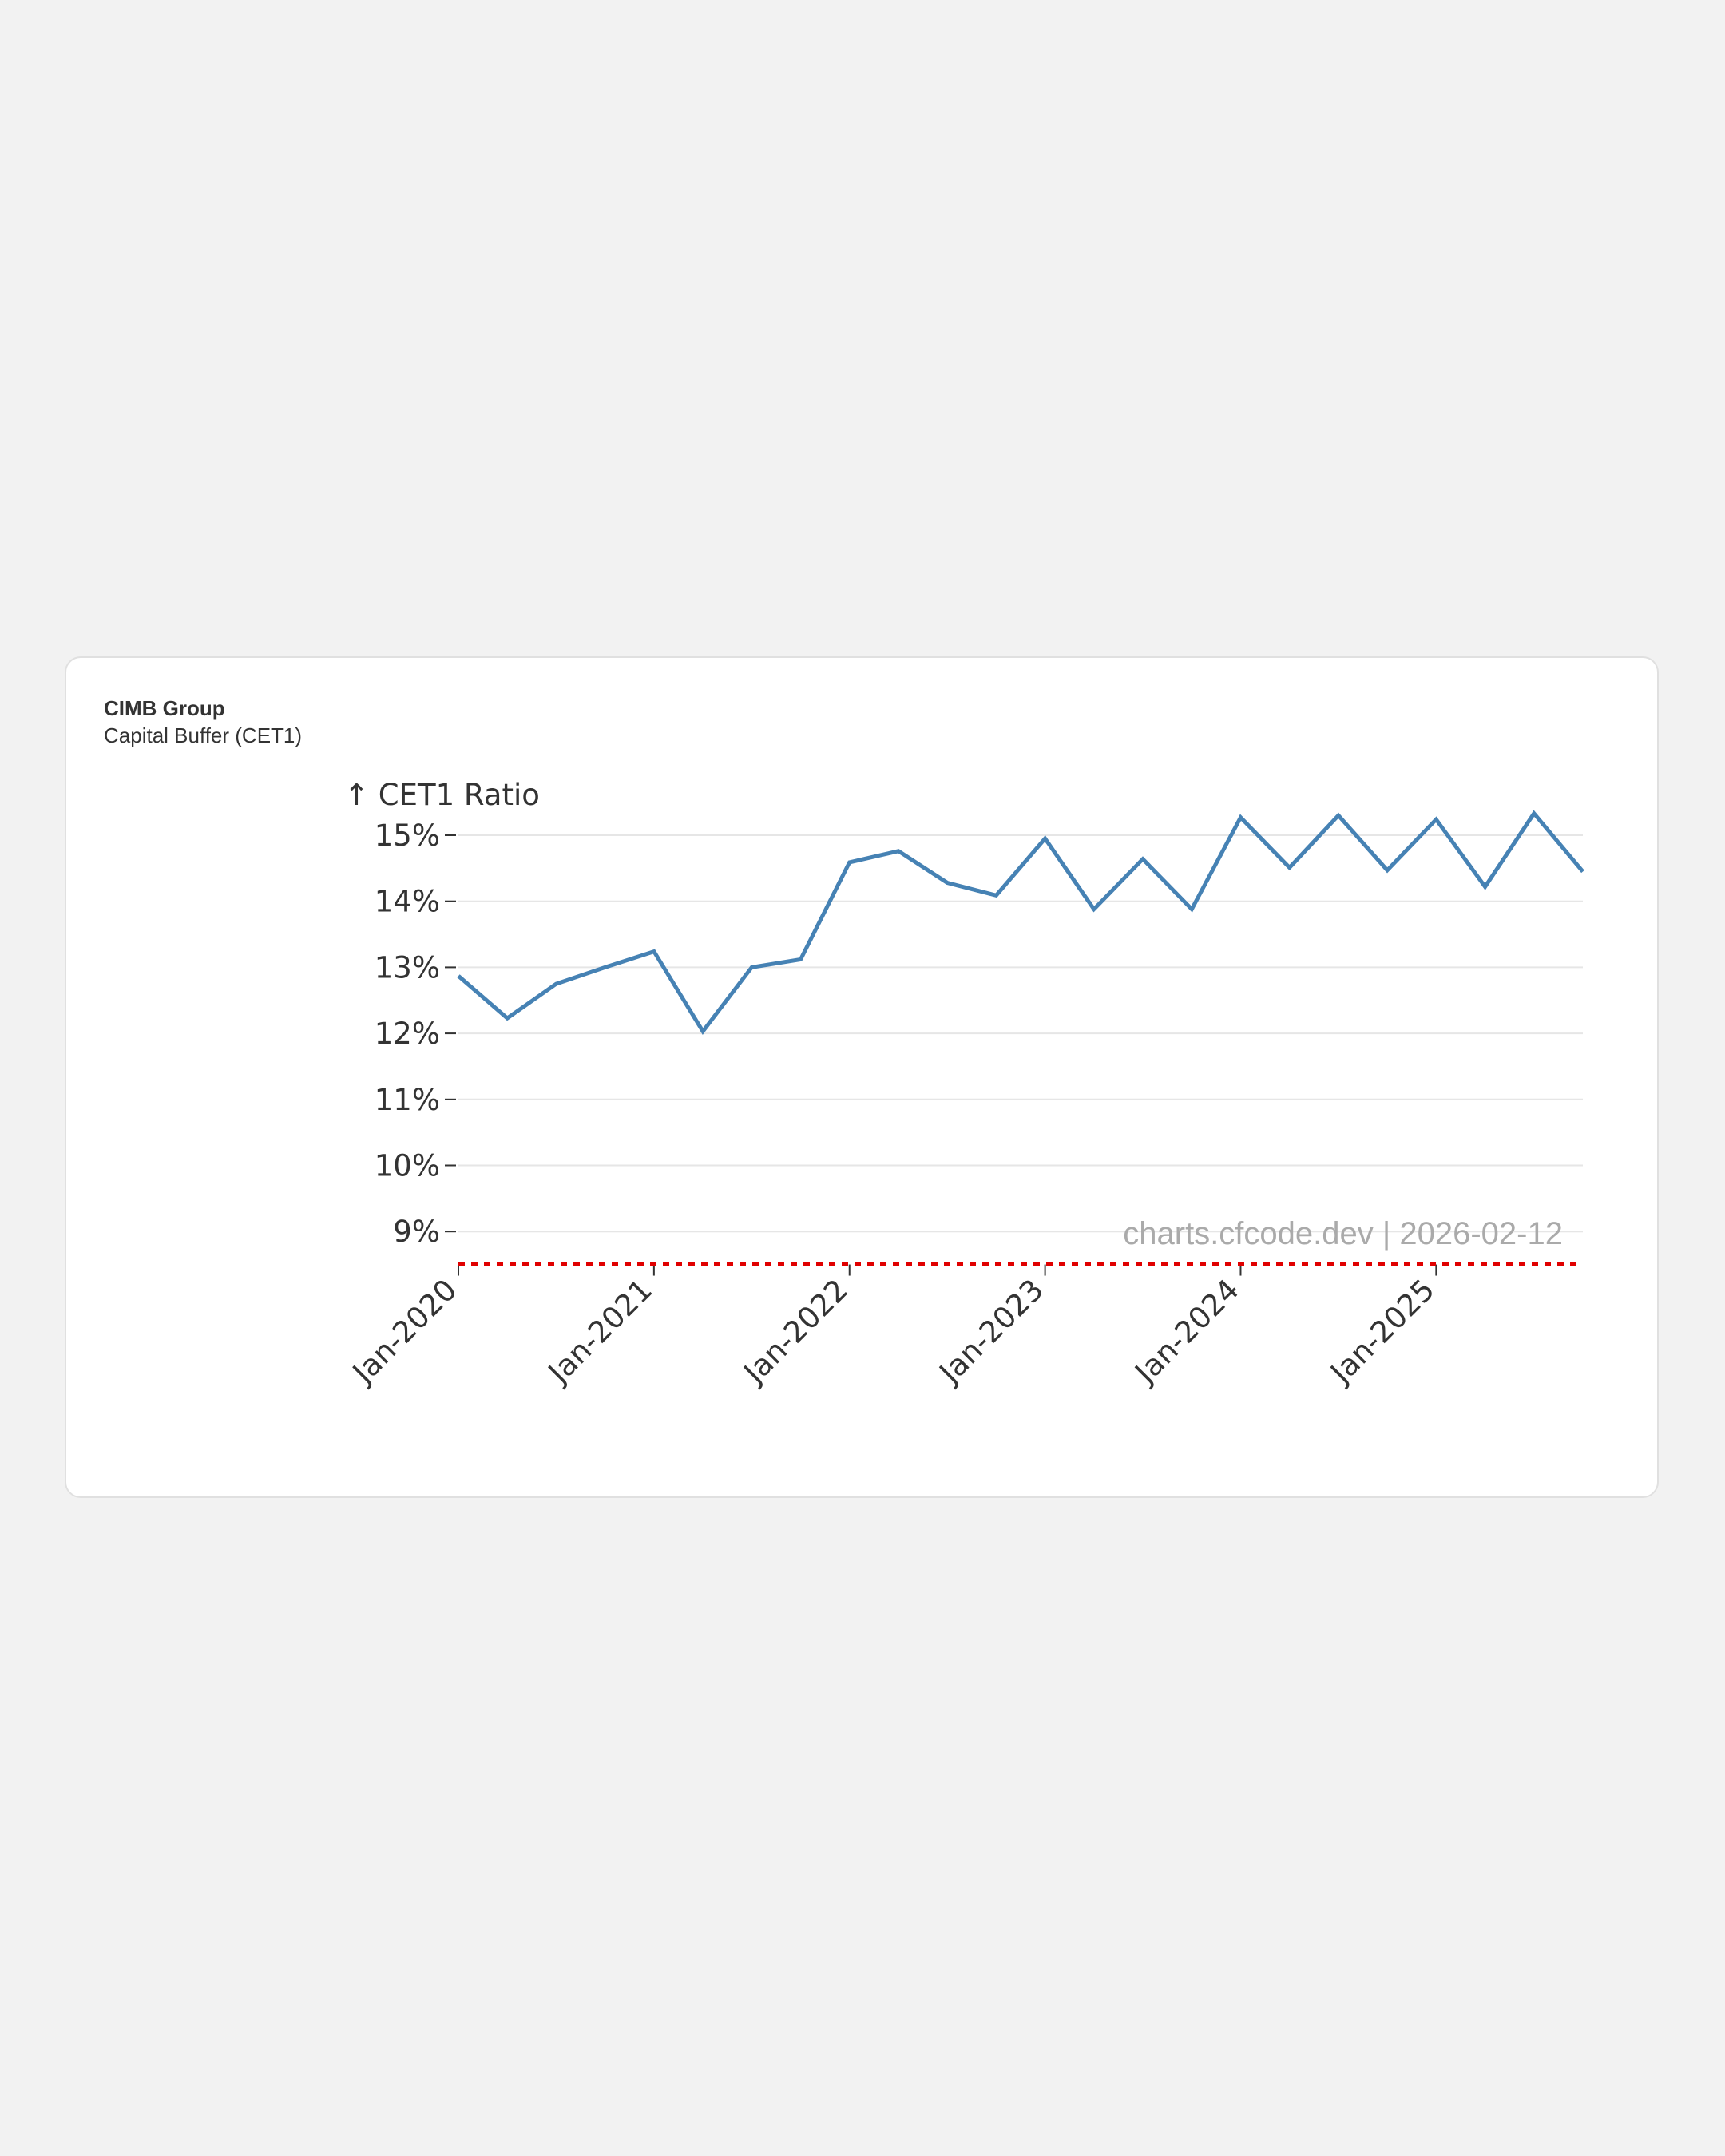 Image resolution: width=1725 pixels, height=2156 pixels. I want to click on x-tick-label: Jan-2025, so click(1382, 1332).